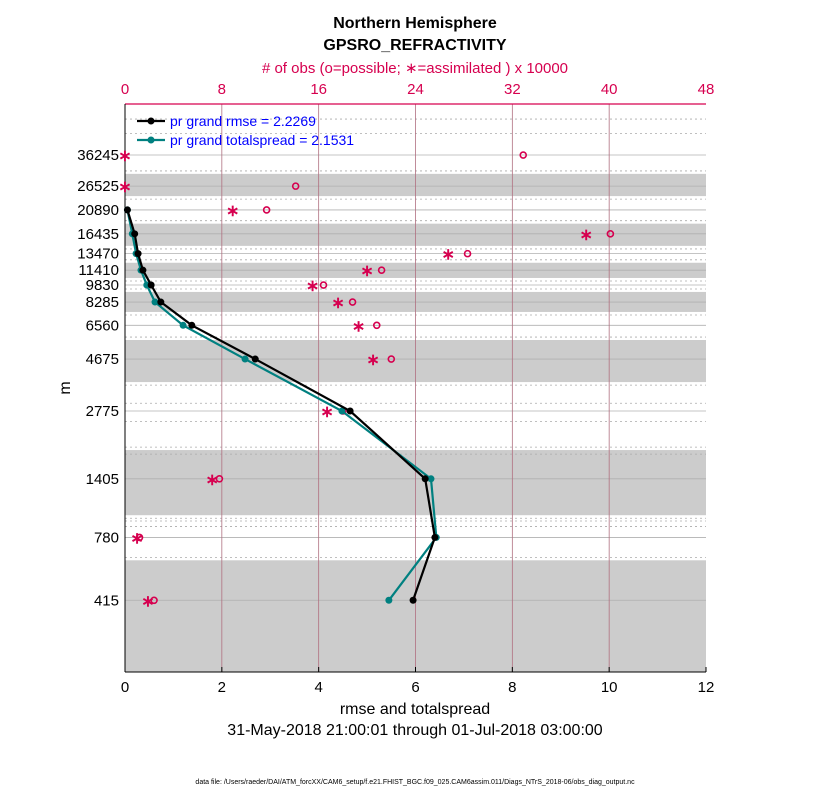 The width and height of the screenshot is (830, 800). What do you see at coordinates (65, 387) in the screenshot?
I see `y-axis-label: m` at bounding box center [65, 387].